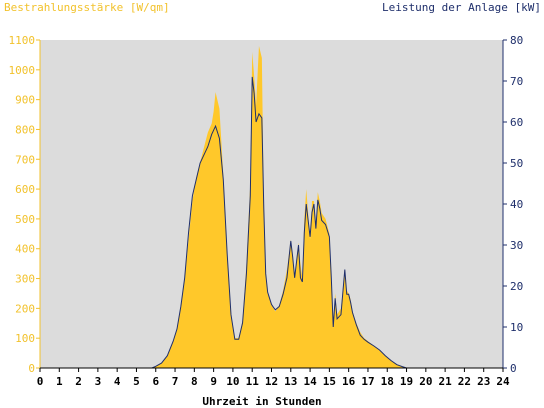  I want to click on x-tick-label: 21, so click(446, 381).